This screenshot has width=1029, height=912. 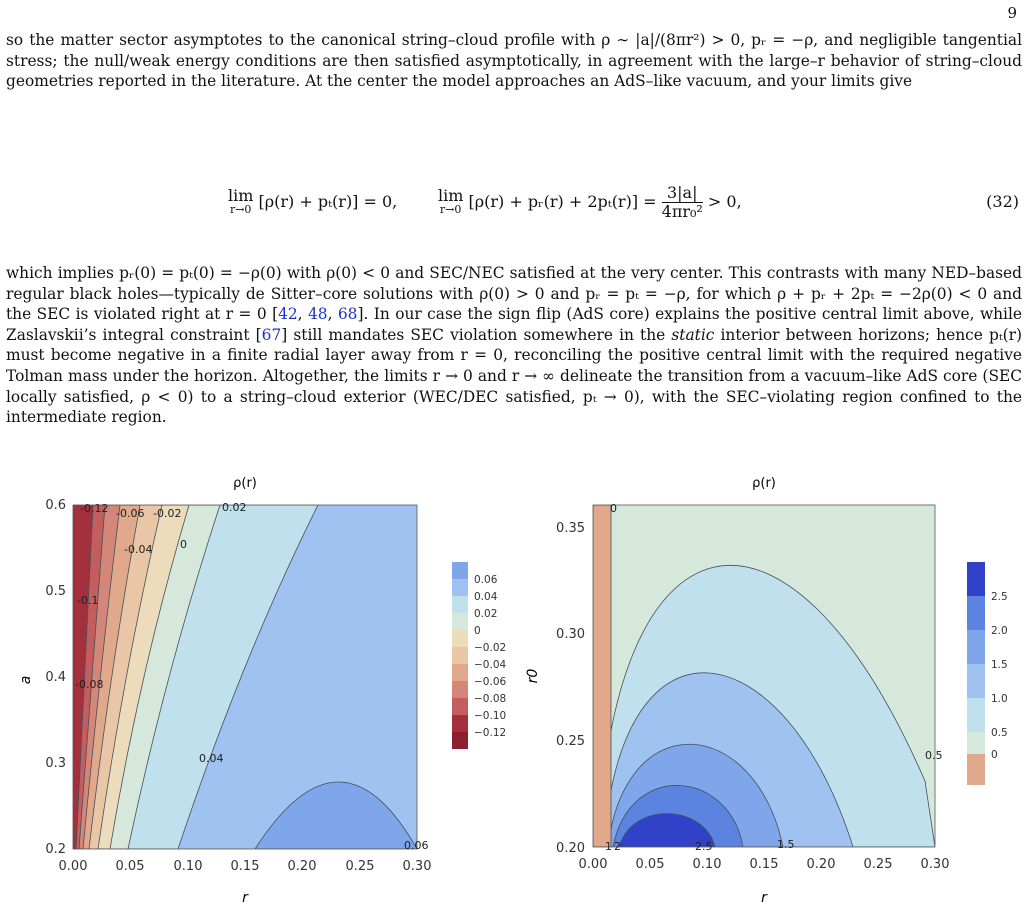 What do you see at coordinates (167, 513) in the screenshot?
I see `contour-label: -0.02` at bounding box center [167, 513].